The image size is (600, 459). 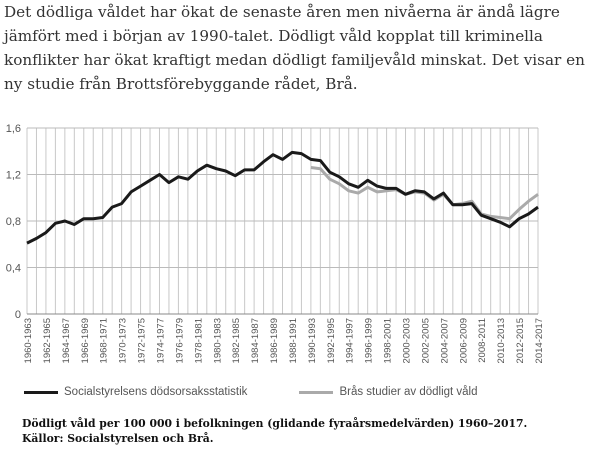 I want to click on legend-label: Brås studier av dödligt våld, so click(x=408, y=392).